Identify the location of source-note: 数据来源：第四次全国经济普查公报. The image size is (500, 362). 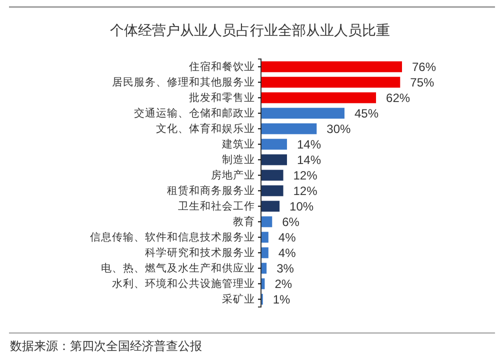
(106, 346).